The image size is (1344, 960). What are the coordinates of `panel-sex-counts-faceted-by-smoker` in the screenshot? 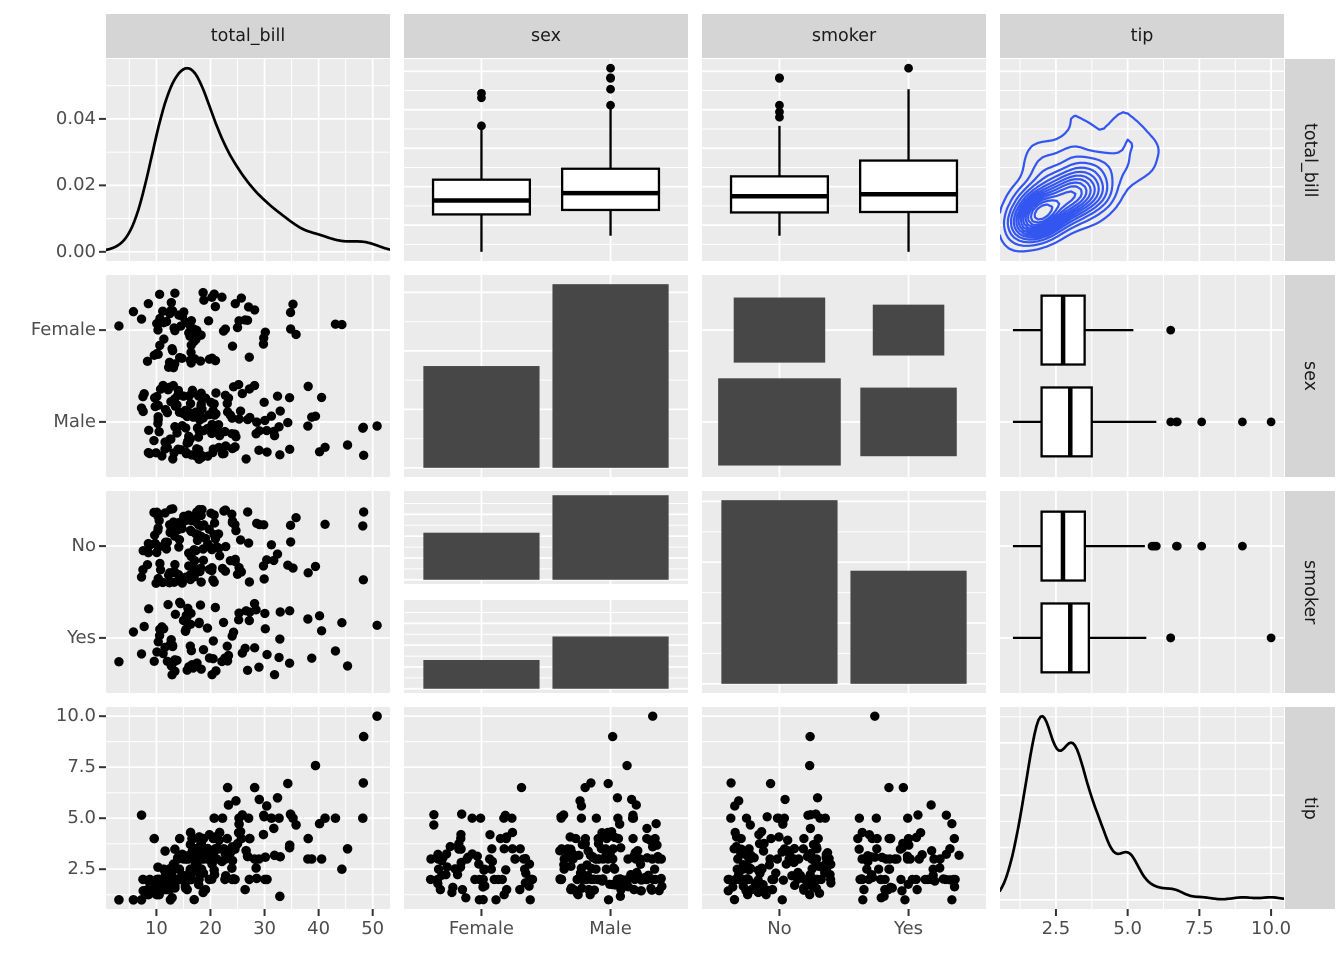 It's located at (546, 592).